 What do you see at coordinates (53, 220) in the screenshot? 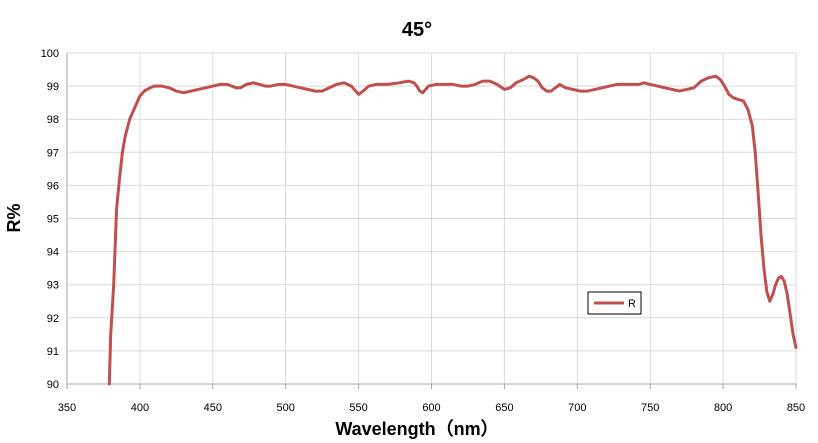
I see `y-tick-label: 95` at bounding box center [53, 220].